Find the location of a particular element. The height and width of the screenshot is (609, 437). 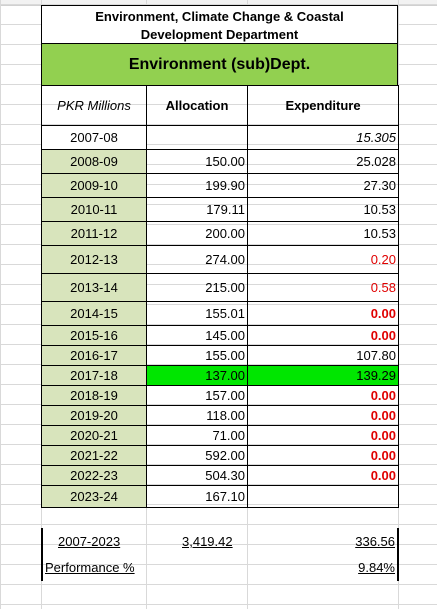

table-row: 2021-22 592.00 0.00 is located at coordinates (220, 455).